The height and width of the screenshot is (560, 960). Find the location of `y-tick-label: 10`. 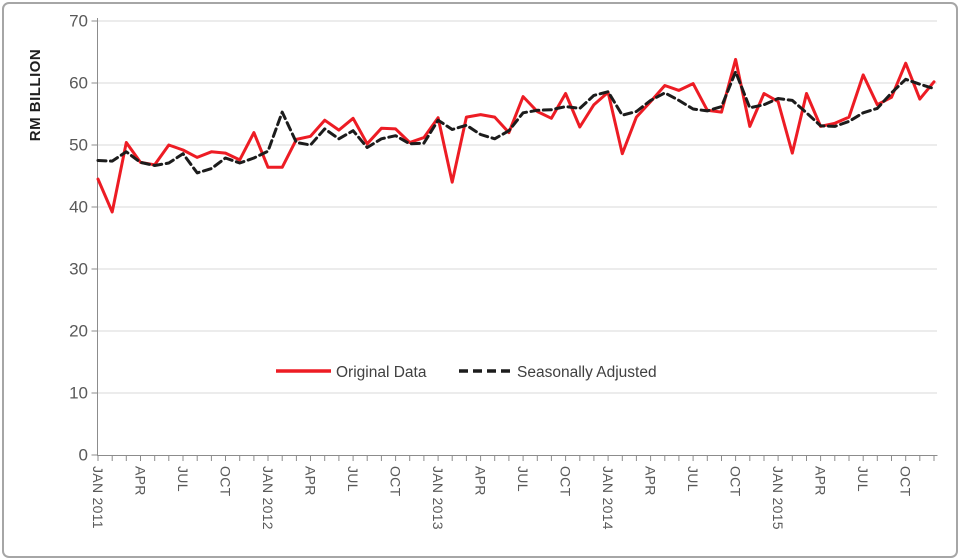

y-tick-label: 10 is located at coordinates (78, 393).